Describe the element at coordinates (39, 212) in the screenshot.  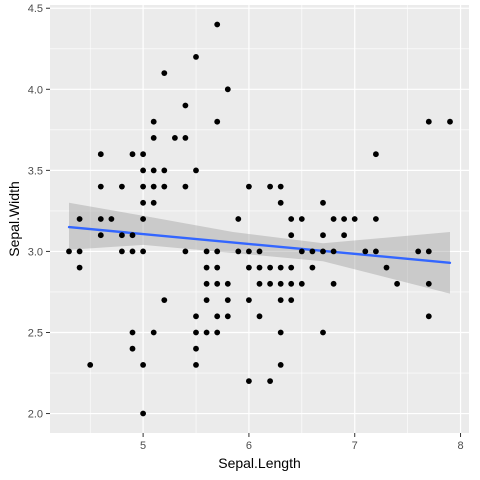
I see `y-axis-ticks: 2.0 2.5 3.0 3.5 4.0 4.5` at that location.